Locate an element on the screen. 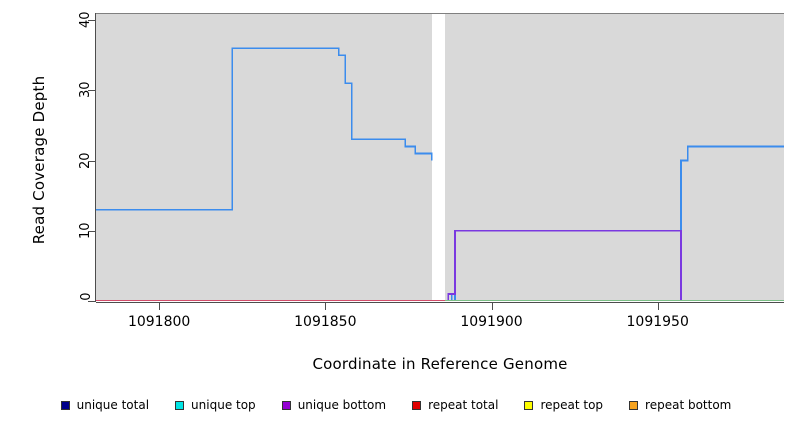  y-tick-label: 30 is located at coordinates (86, 90).